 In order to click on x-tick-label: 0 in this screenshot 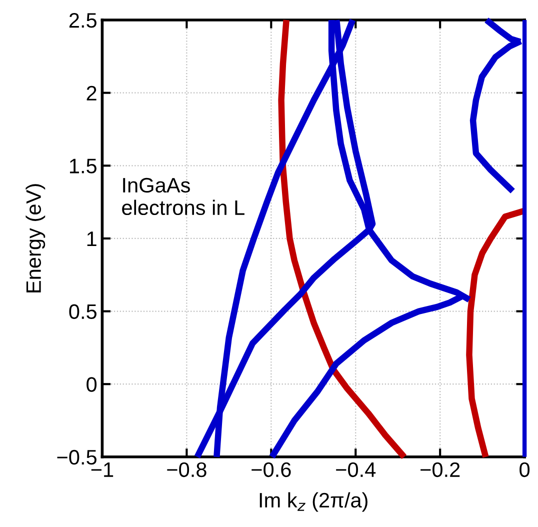, I will do `click(525, 470)`.